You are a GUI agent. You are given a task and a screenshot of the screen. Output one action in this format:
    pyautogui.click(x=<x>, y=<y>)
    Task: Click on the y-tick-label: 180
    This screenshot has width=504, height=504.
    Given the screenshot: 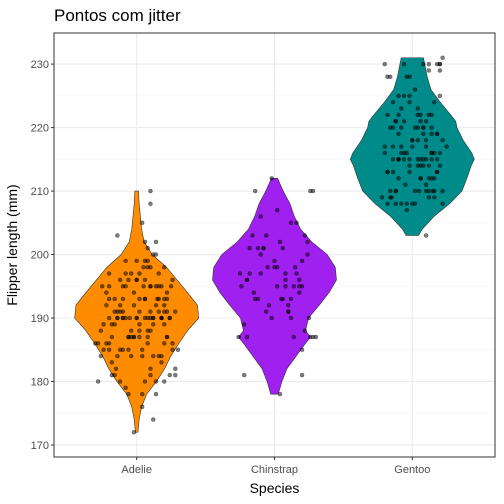 What is the action you would take?
    pyautogui.click(x=40, y=382)
    